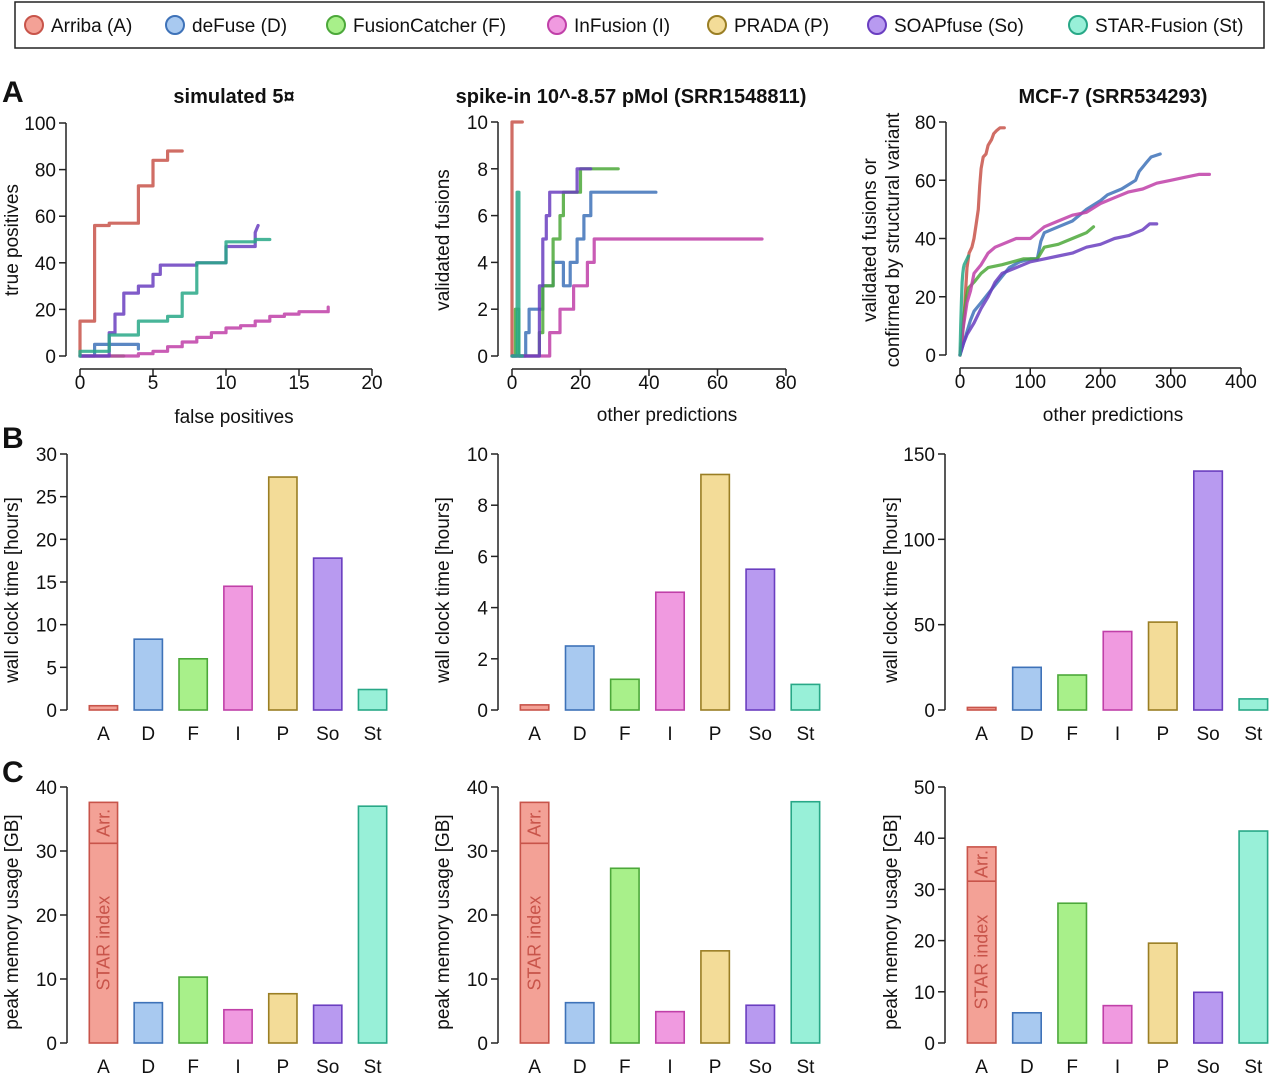 The width and height of the screenshot is (1280, 1076). Describe the element at coordinates (1241, 382) in the screenshot. I see `x-tick-label: 400` at that location.